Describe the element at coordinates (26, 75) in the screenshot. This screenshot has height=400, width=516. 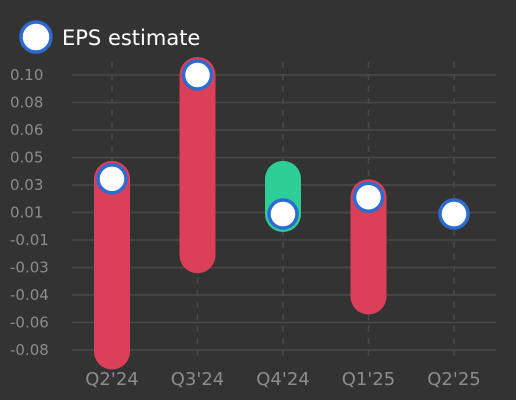
I see `y-tick-label: 0.10` at that location.